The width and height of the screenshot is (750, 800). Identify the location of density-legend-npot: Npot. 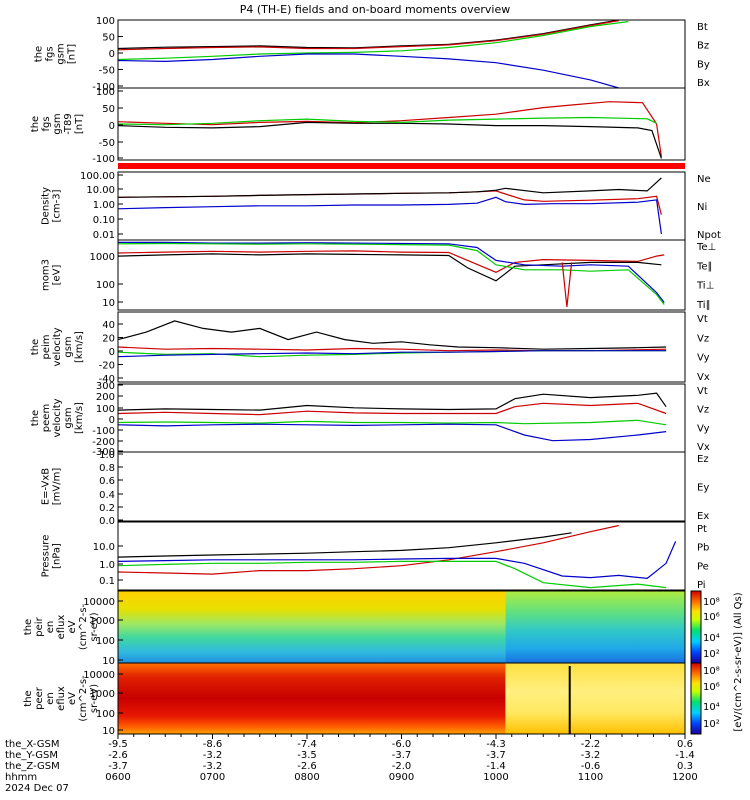
(709, 235).